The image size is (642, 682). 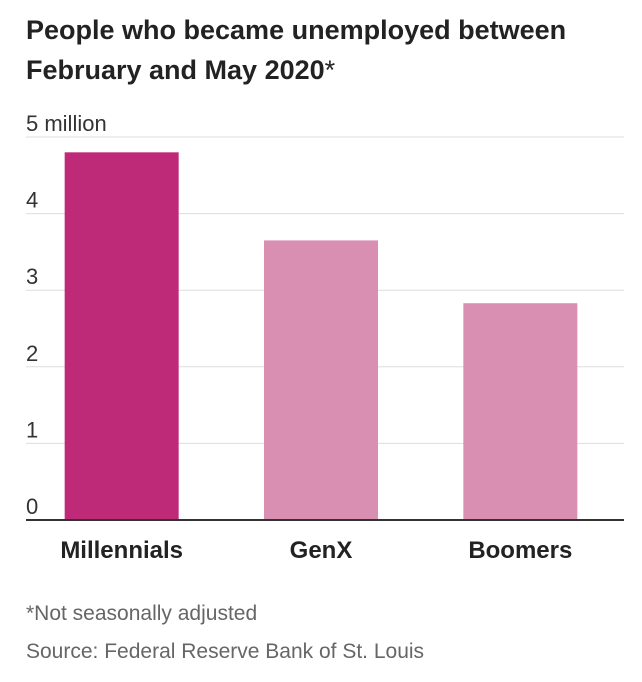 I want to click on bar-boomers, so click(x=520, y=411).